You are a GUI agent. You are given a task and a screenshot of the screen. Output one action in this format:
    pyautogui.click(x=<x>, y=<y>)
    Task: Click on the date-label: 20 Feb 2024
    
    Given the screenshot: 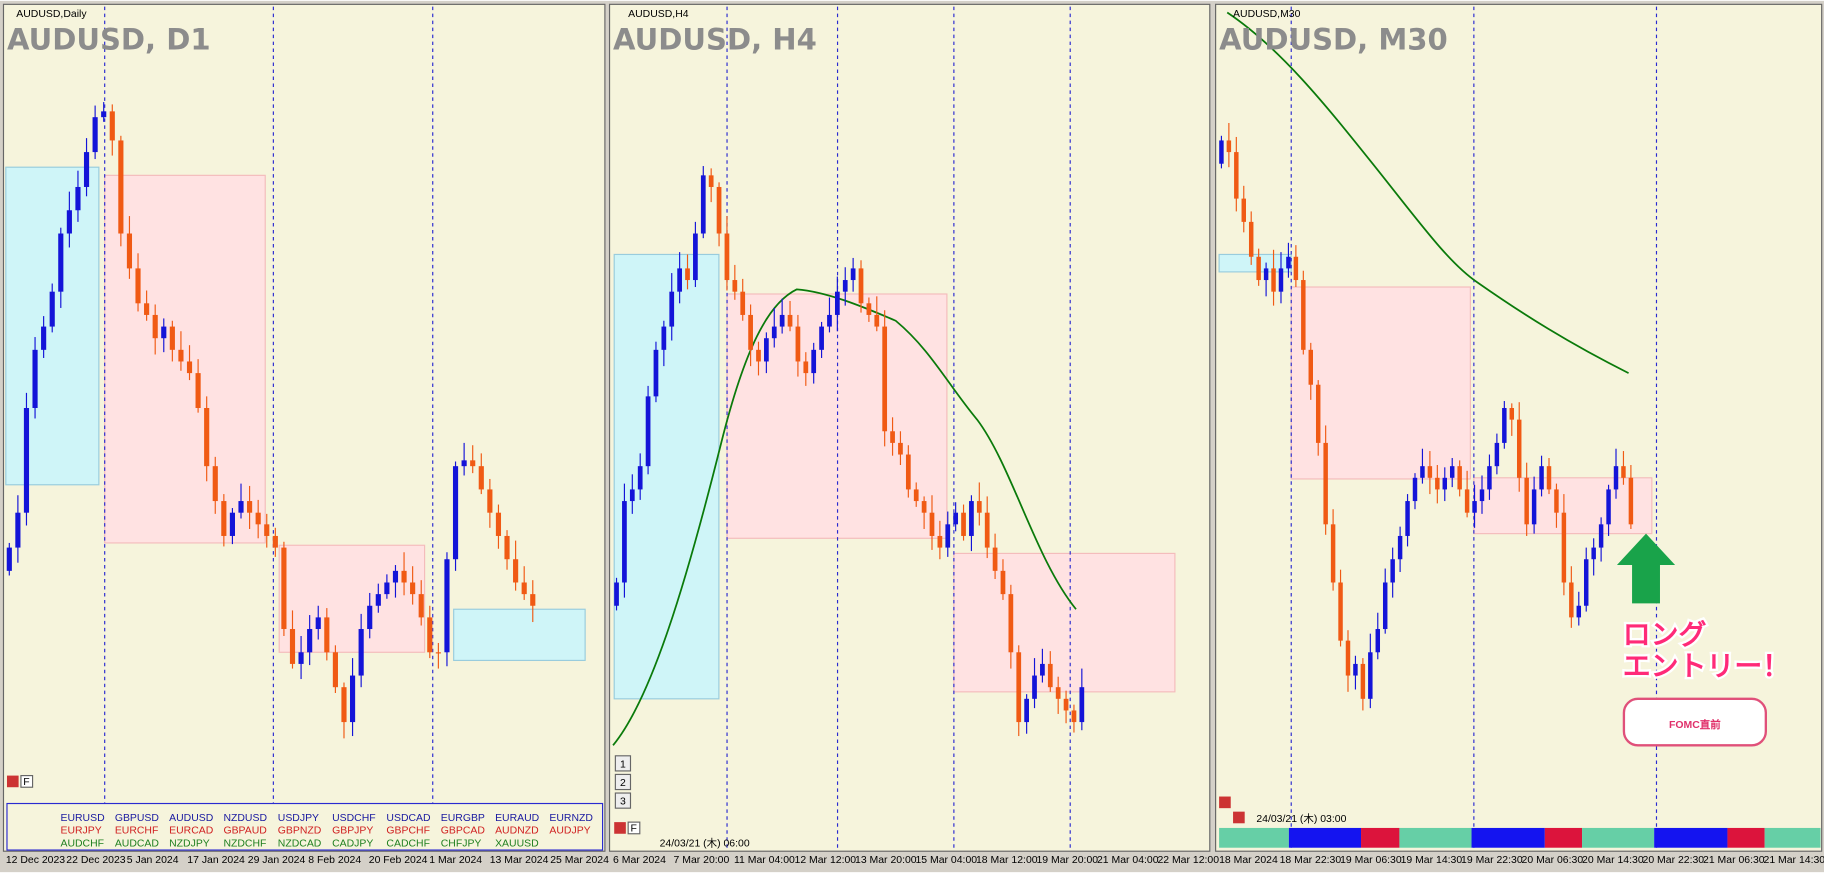 What is the action you would take?
    pyautogui.click(x=398, y=860)
    